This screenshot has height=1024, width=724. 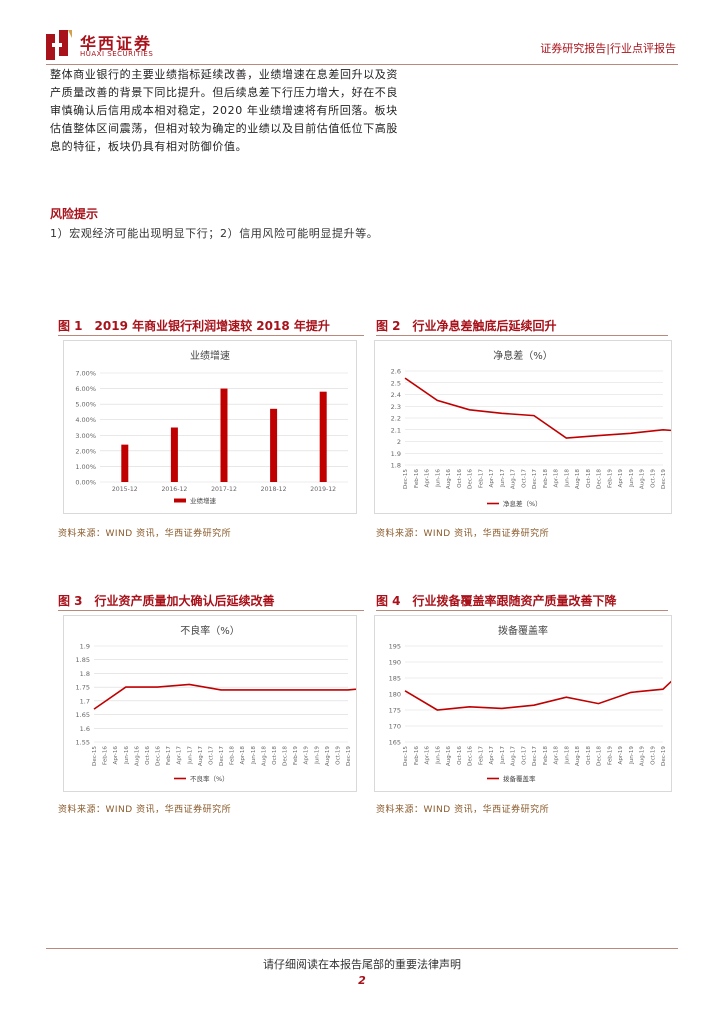 What do you see at coordinates (117, 54) in the screenshot?
I see `brand-name-en: HUAXI SECURITIES` at bounding box center [117, 54].